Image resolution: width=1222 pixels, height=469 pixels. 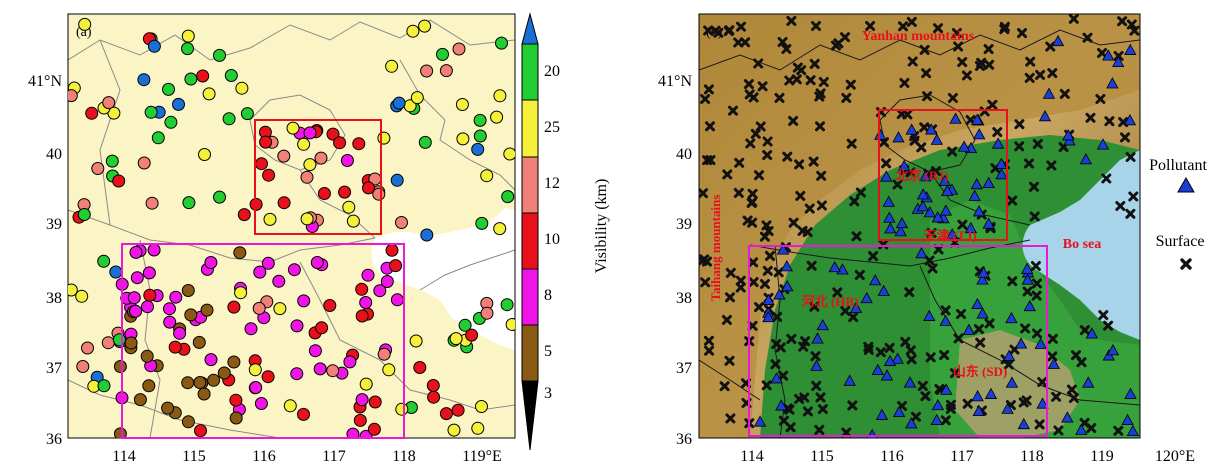 I want to click on lon-tick: 120°E, so click(x=1175, y=456).